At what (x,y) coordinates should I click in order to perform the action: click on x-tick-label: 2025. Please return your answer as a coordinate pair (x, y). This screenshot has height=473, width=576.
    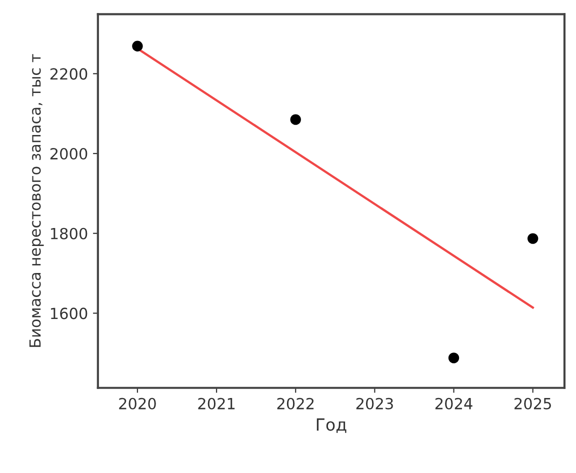
    Looking at the image, I should click on (532, 404).